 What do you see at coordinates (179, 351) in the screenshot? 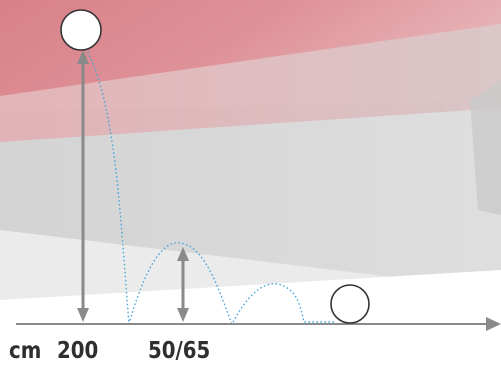
I see `bounce-height-label: 50/65` at bounding box center [179, 351].